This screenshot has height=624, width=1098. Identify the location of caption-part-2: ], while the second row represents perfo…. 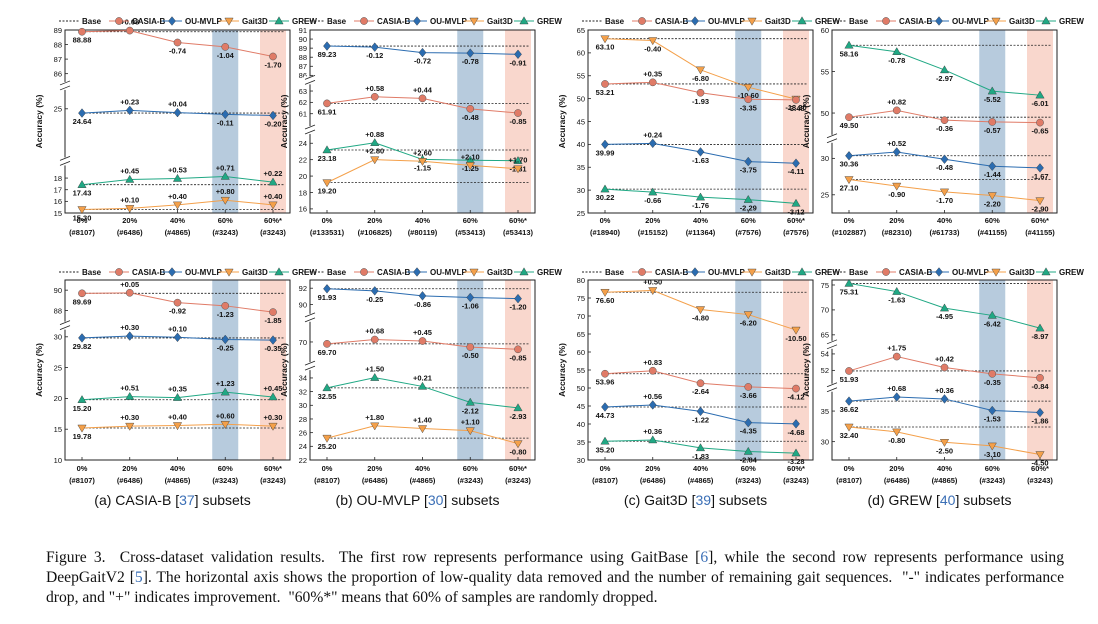
(557, 567).